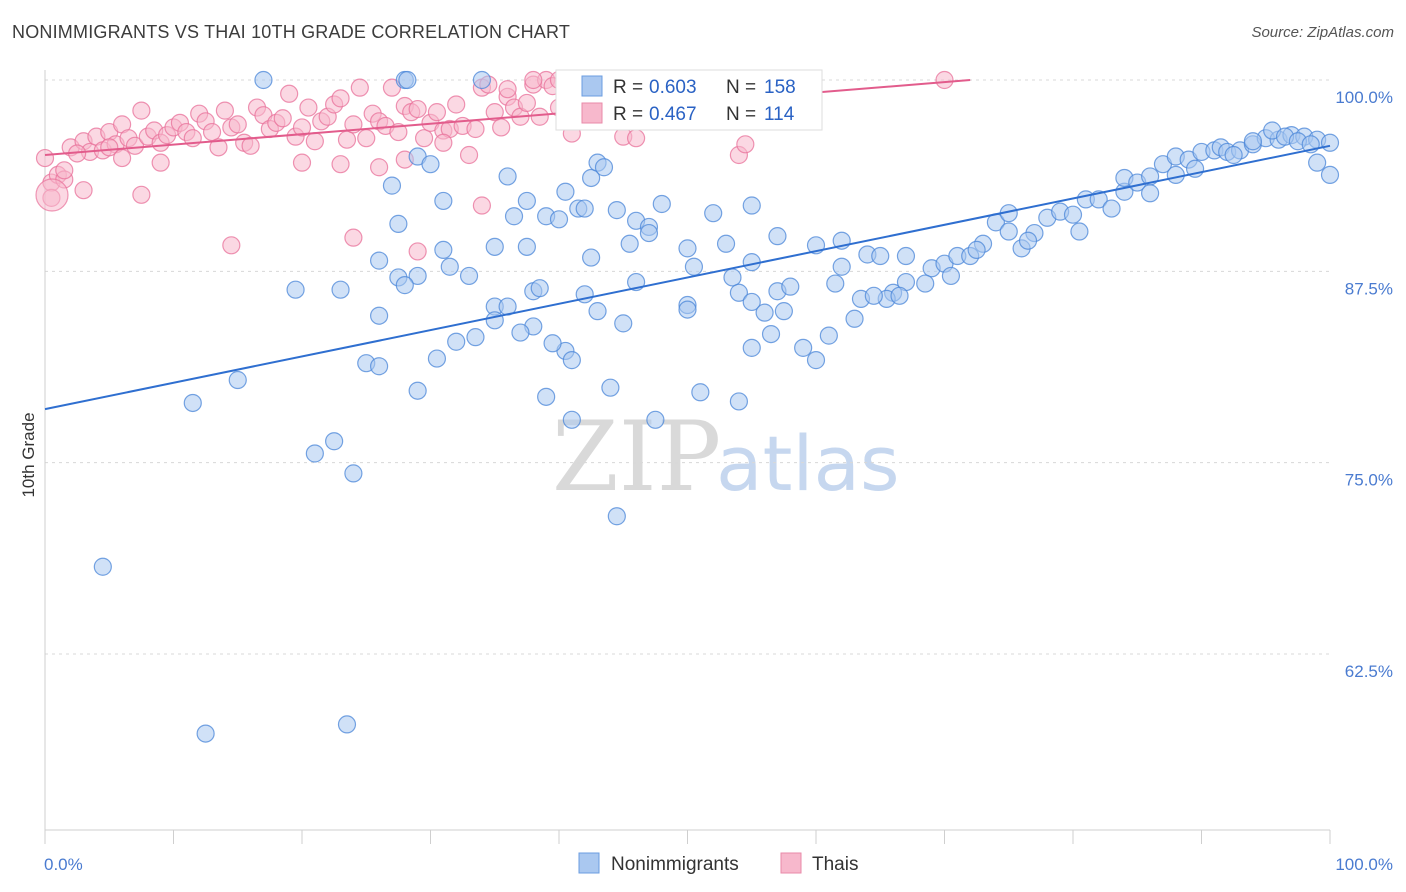  What do you see at coordinates (835, 864) in the screenshot?
I see `bottom-legend-thais: Thais` at bounding box center [835, 864].